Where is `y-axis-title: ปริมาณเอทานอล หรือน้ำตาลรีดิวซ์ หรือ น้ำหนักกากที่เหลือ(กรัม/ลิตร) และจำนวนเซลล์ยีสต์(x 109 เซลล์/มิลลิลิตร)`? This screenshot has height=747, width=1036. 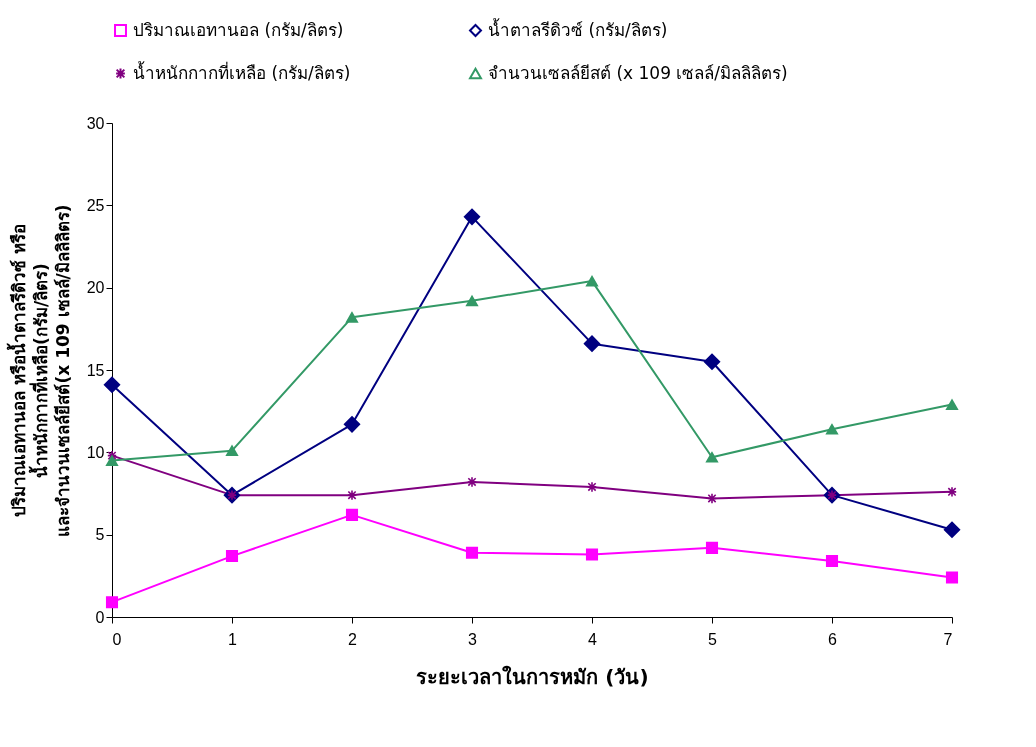 y-axis-title: ปริมาณเอทานอล หรือน้ำตาลรีดิวซ์ หรือ น้ำหนักกากที่เหลือ(กรัม/ลิตร) และจำนวนเซลล์ยีสต์(x 109 เซลล์/มิลลิลิตร) is located at coordinates (39, 370).